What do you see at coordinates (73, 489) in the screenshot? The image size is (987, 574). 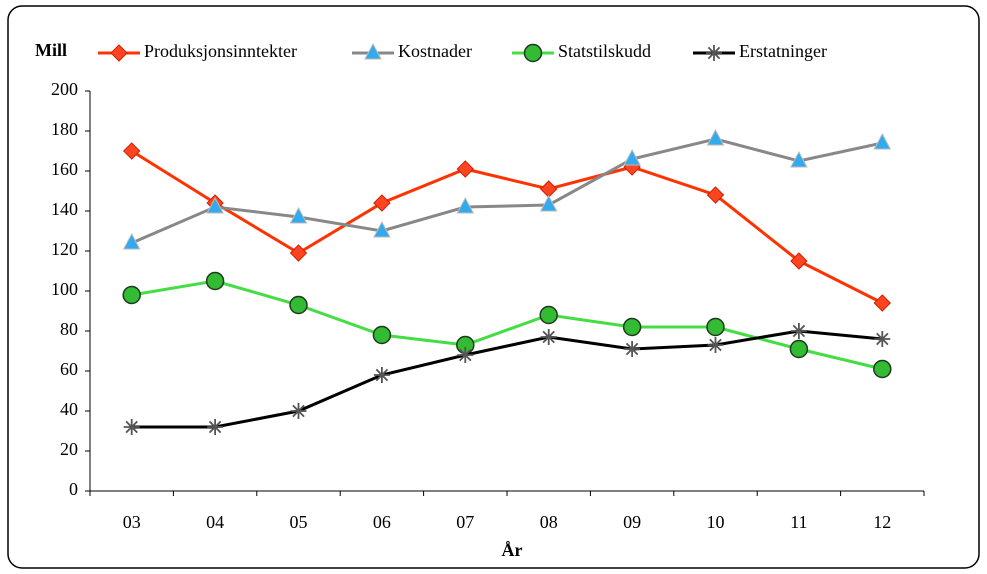 I see `y-tick-label: 0` at bounding box center [73, 489].